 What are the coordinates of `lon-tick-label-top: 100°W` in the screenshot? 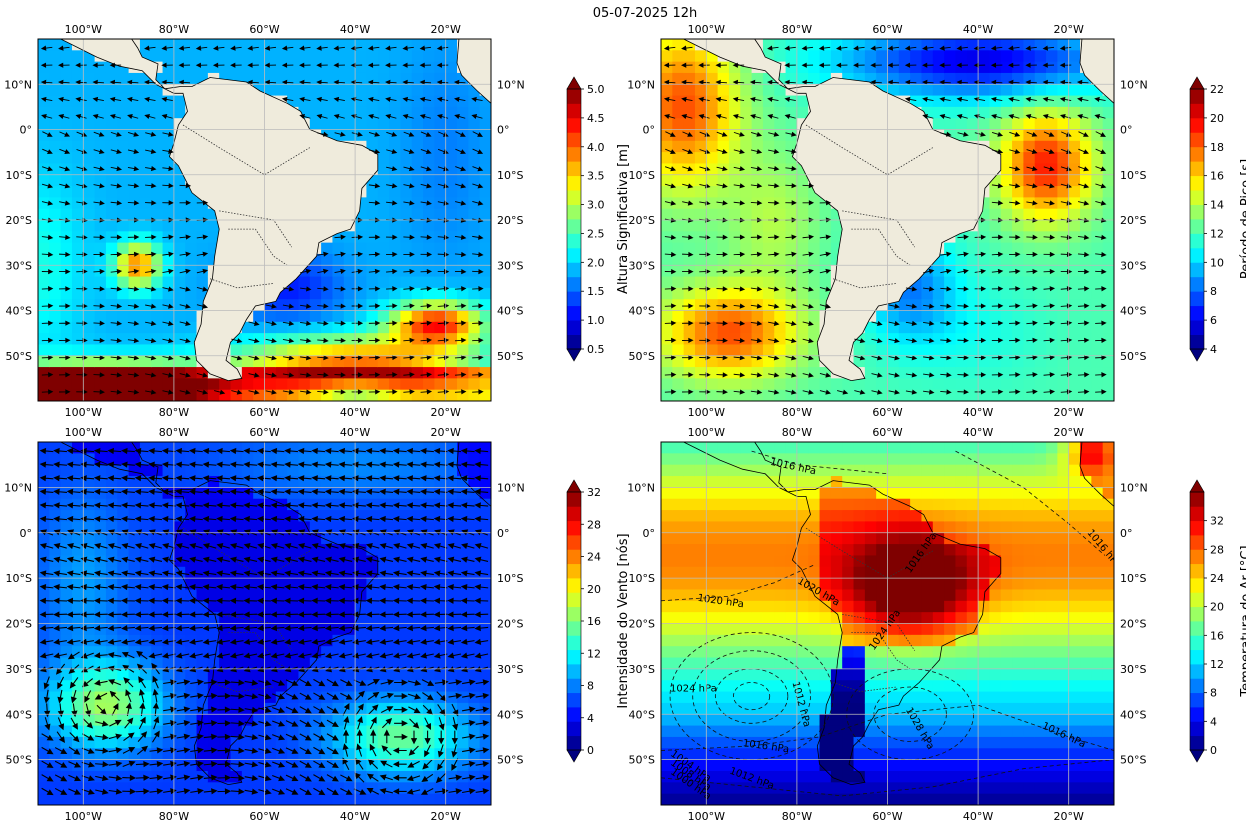 It's located at (706, 29).